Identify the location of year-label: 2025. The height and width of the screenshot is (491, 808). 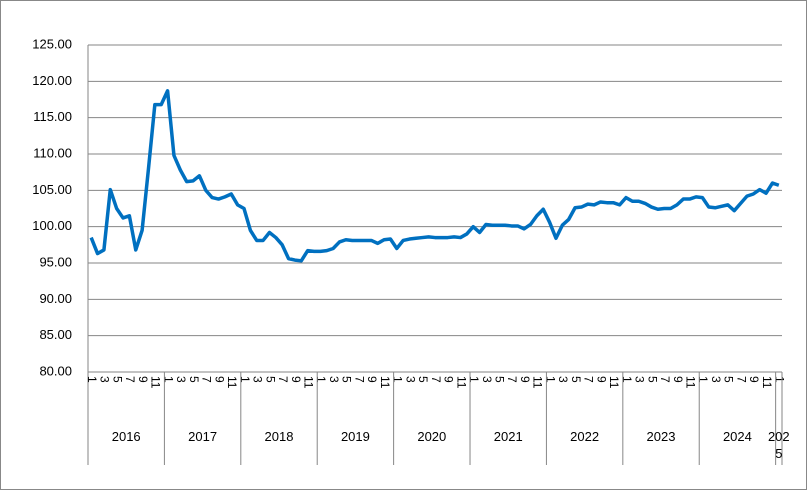
(778, 445).